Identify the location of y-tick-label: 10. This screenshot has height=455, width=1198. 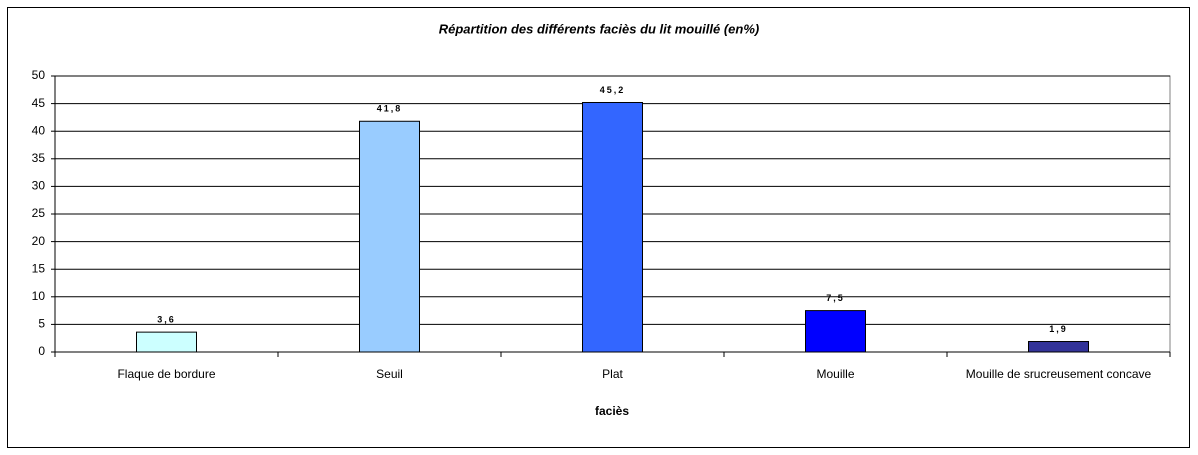
(39, 296).